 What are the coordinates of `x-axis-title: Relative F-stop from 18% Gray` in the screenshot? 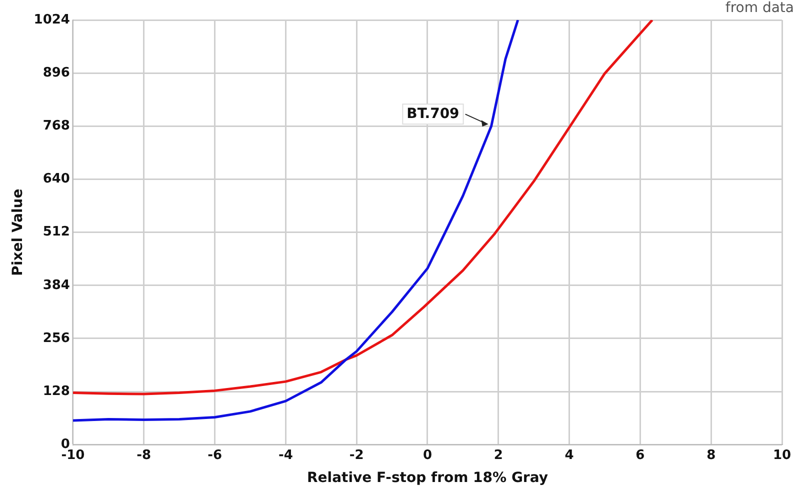 It's located at (427, 478).